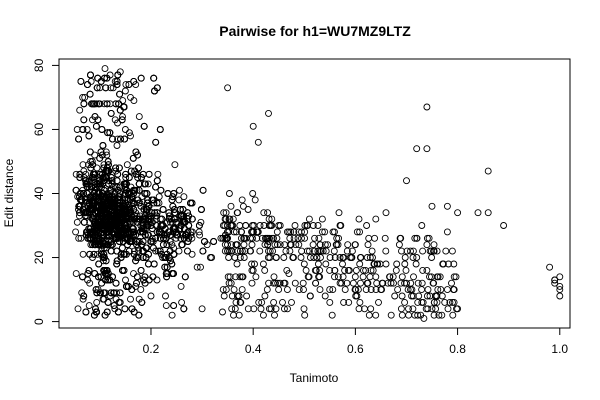  I want to click on chart-title: Pairwise for h1=WU7MZ9LTZ, so click(315, 31).